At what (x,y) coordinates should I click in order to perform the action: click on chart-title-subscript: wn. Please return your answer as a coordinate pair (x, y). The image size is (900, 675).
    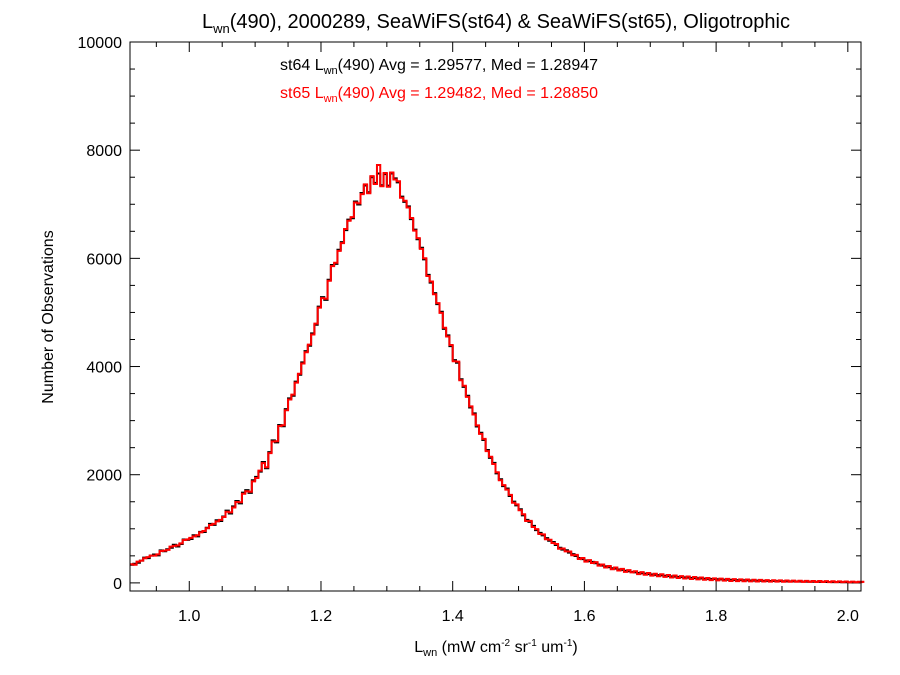
    Looking at the image, I should click on (221, 28).